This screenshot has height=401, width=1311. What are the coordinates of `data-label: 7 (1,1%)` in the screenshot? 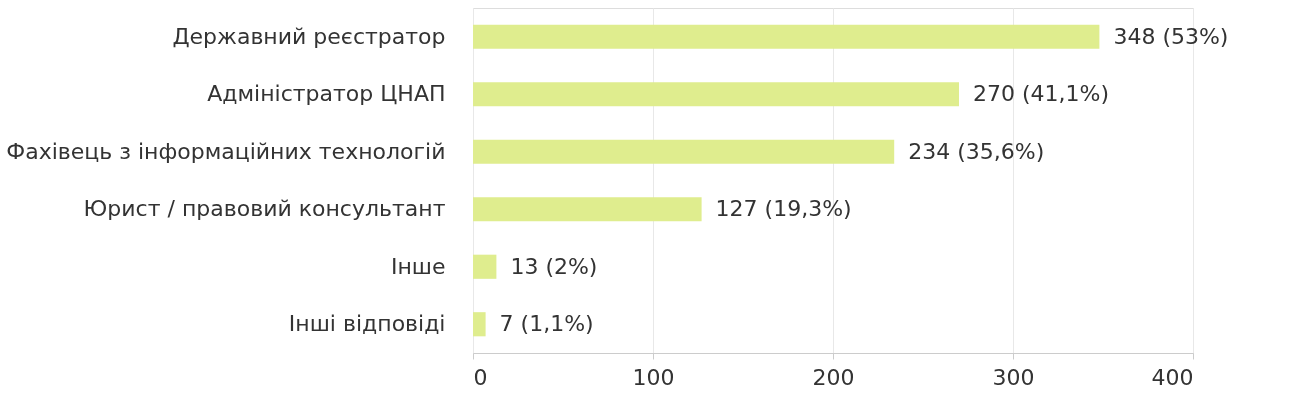 It's located at (546, 324).